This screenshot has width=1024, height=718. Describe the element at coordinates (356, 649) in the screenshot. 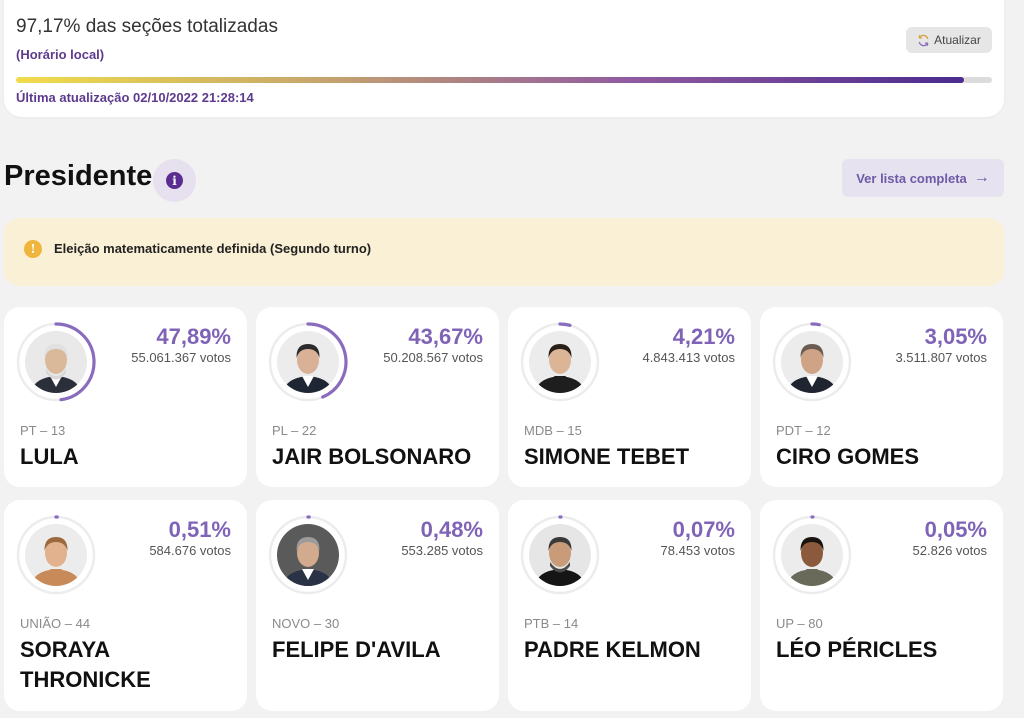

I see `candidate-name: FELIPE D'AVILA` at that location.